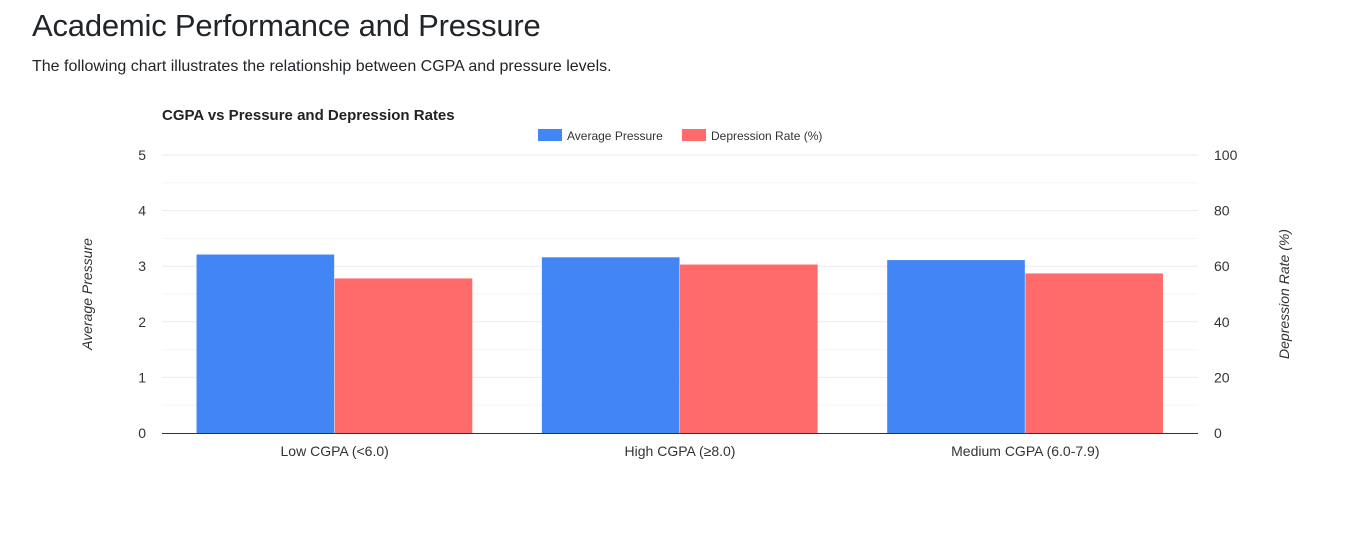 The width and height of the screenshot is (1352, 537). What do you see at coordinates (142, 377) in the screenshot?
I see `left-tick-label: 1` at bounding box center [142, 377].